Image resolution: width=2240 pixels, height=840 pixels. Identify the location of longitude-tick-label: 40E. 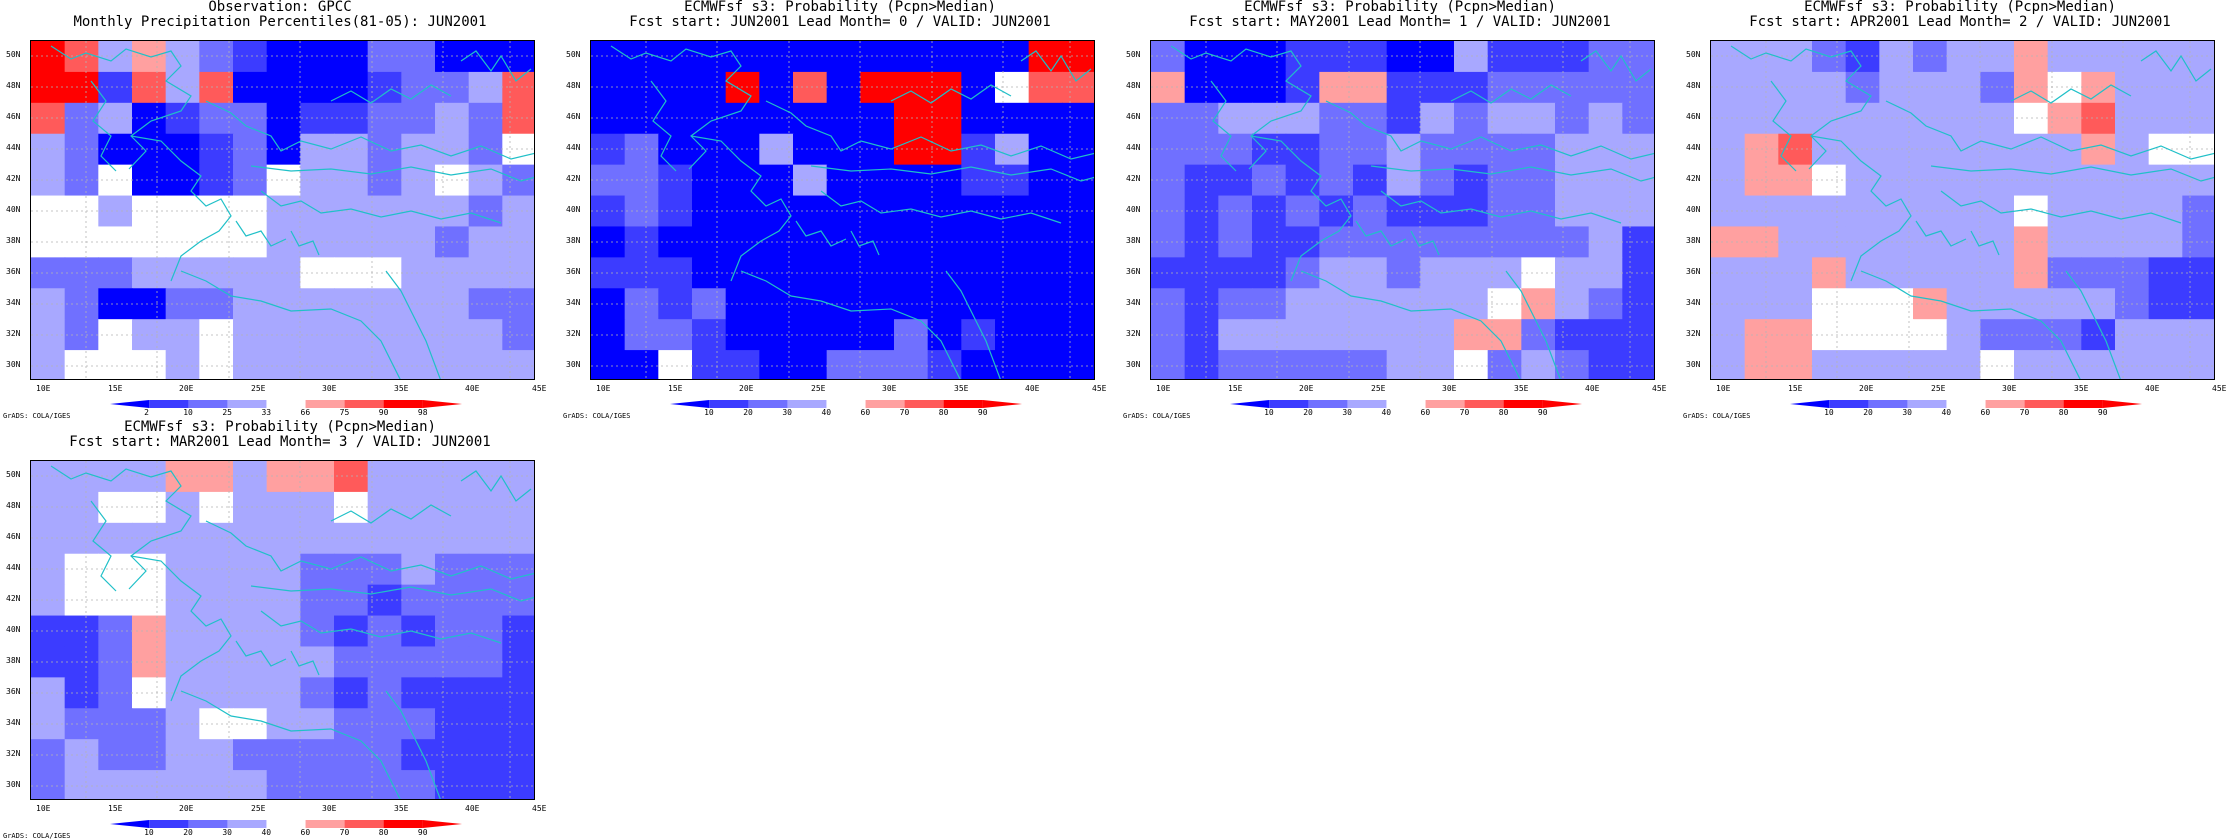
(472, 388).